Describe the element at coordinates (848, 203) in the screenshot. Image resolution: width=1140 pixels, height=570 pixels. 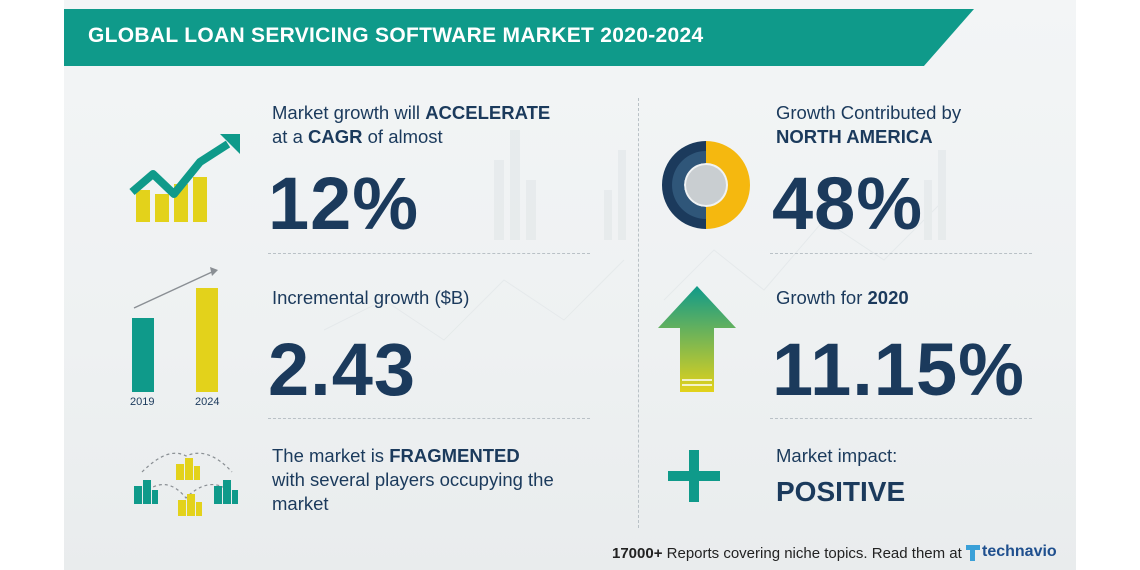
I see `region-value: 48%` at that location.